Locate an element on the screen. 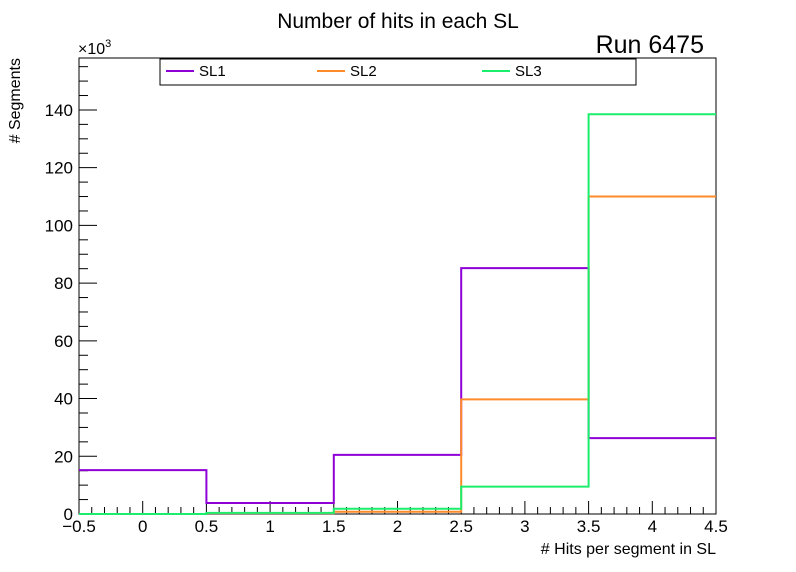  legend-label-sl2: SL2 is located at coordinates (363, 71).